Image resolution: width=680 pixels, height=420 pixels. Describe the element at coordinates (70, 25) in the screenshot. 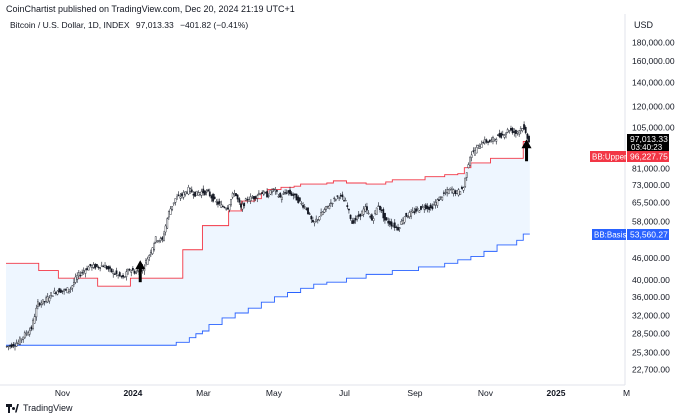

I see `symbol-name: Bitcoin / U.S. Dollar, 1D, INDEX` at that location.